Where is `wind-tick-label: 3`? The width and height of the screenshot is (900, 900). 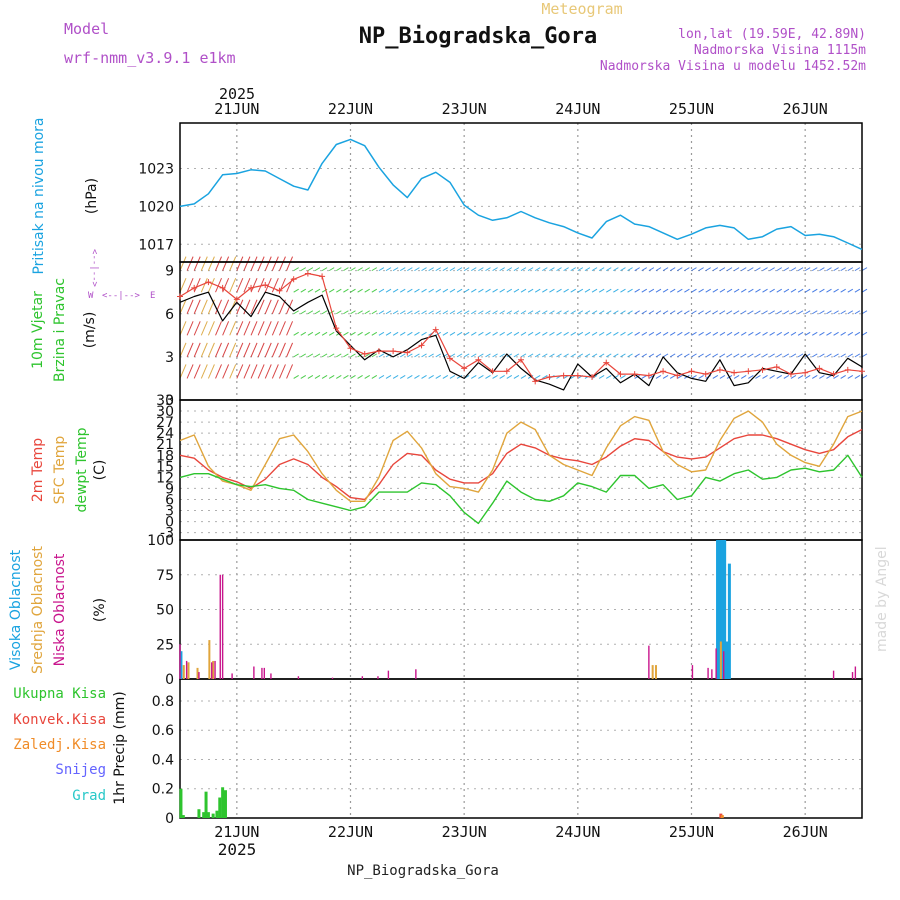 wind-tick-label: 3 is located at coordinates (169, 358).